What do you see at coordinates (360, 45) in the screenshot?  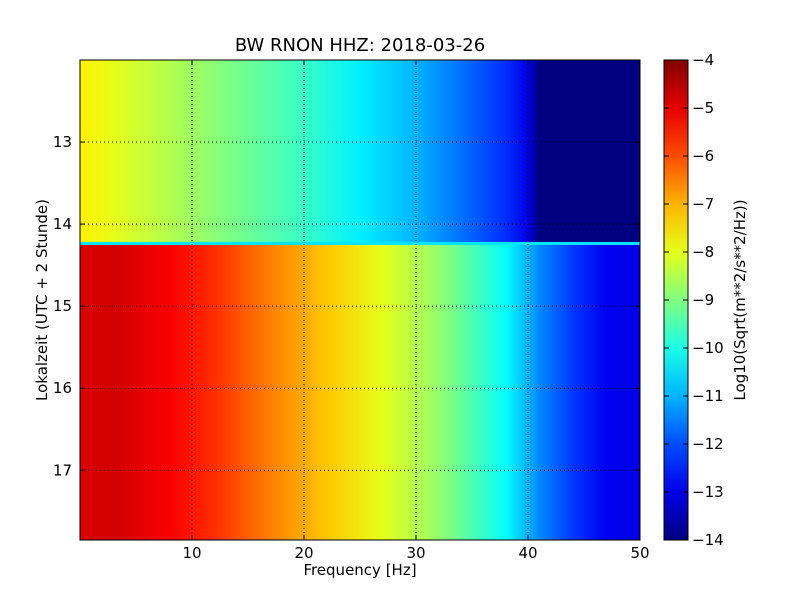 I see `chart-title: BW RNON HHZ: 2018-03-26` at bounding box center [360, 45].